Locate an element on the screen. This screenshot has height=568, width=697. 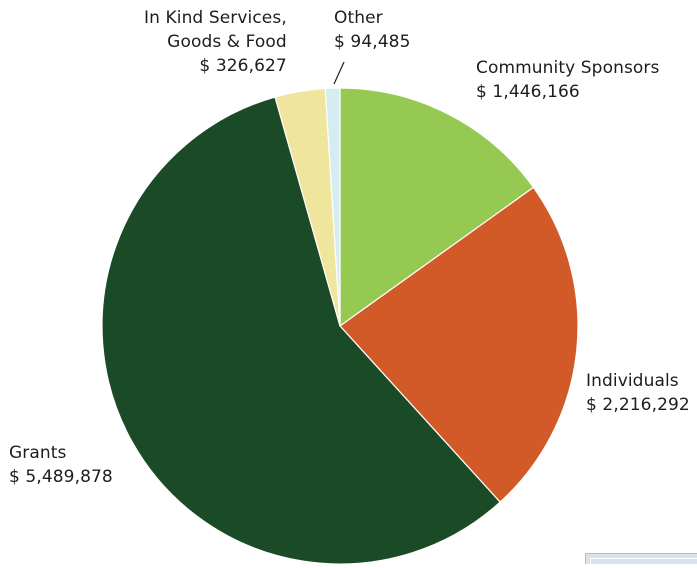
label-grants-name: Grants is located at coordinates (38, 453).